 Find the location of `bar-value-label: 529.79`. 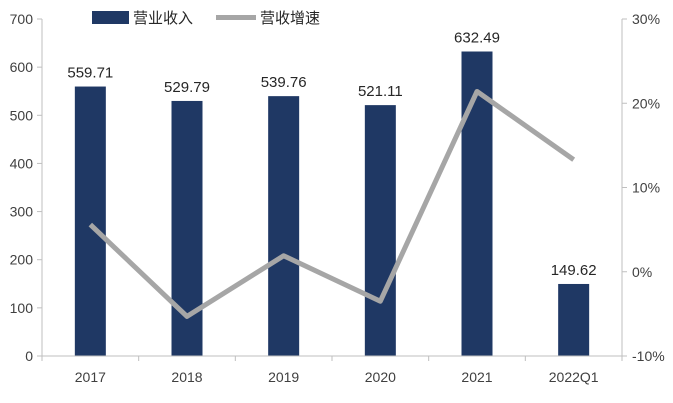

bar-value-label: 529.79 is located at coordinates (187, 87).